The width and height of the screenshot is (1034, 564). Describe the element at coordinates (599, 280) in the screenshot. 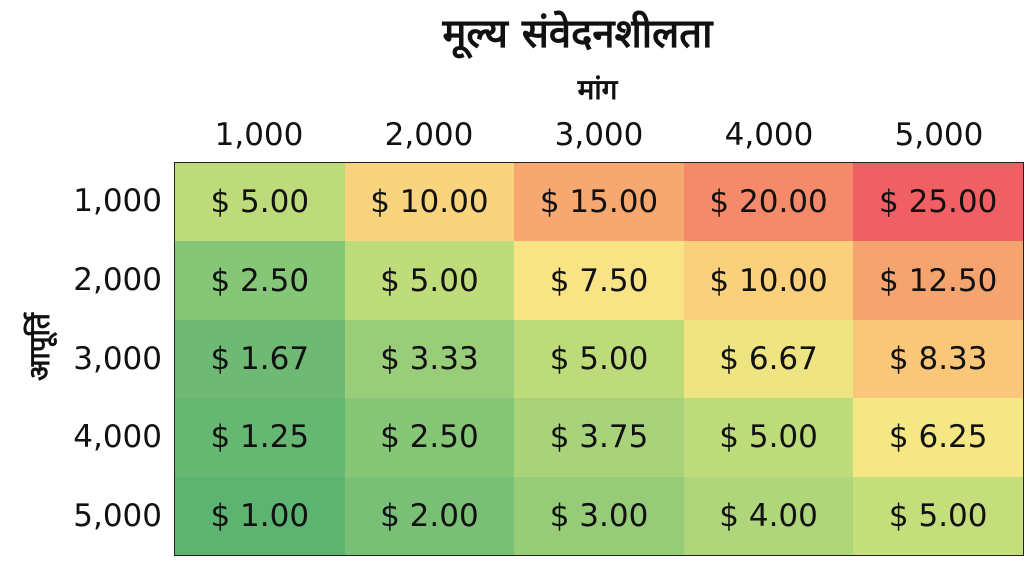

I see `heatmap-cell-r2-c3: $ 7.50` at that location.